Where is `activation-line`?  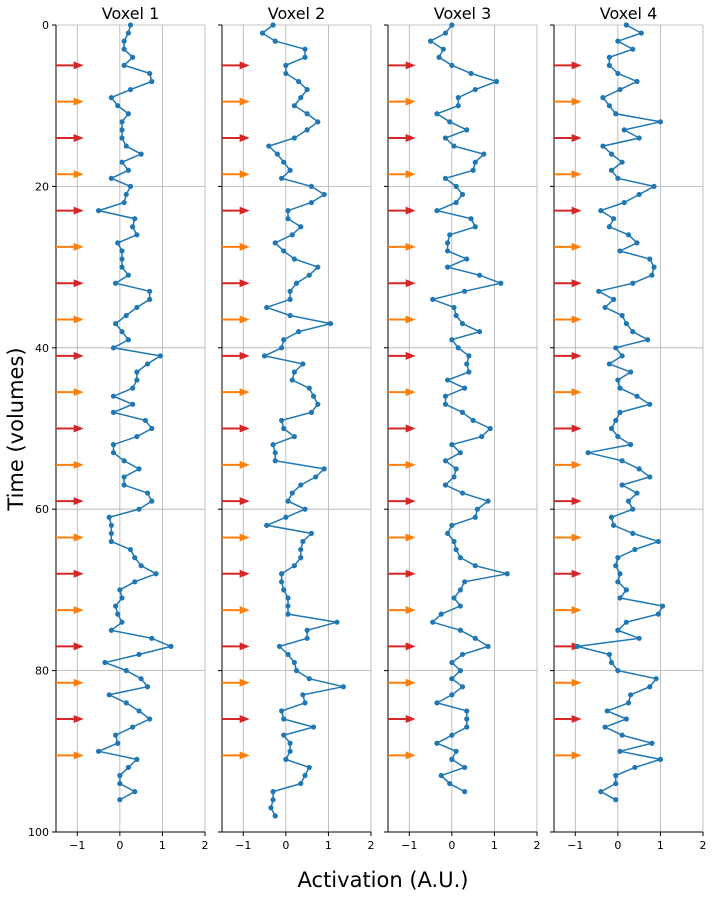
activation-line is located at coordinates (134, 412).